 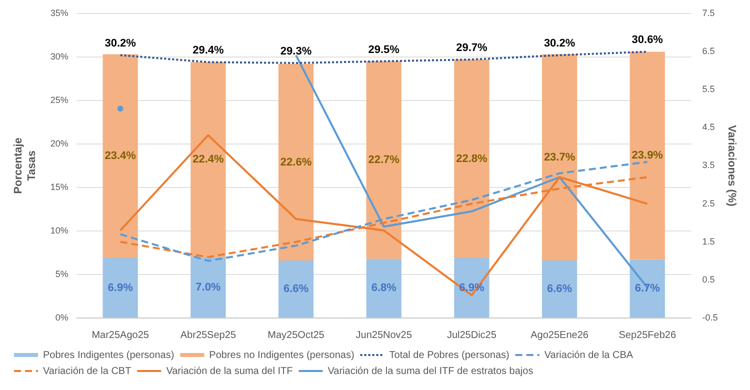 What do you see at coordinates (59, 143) in the screenshot?
I see `y-tick-label: 20%` at bounding box center [59, 143].